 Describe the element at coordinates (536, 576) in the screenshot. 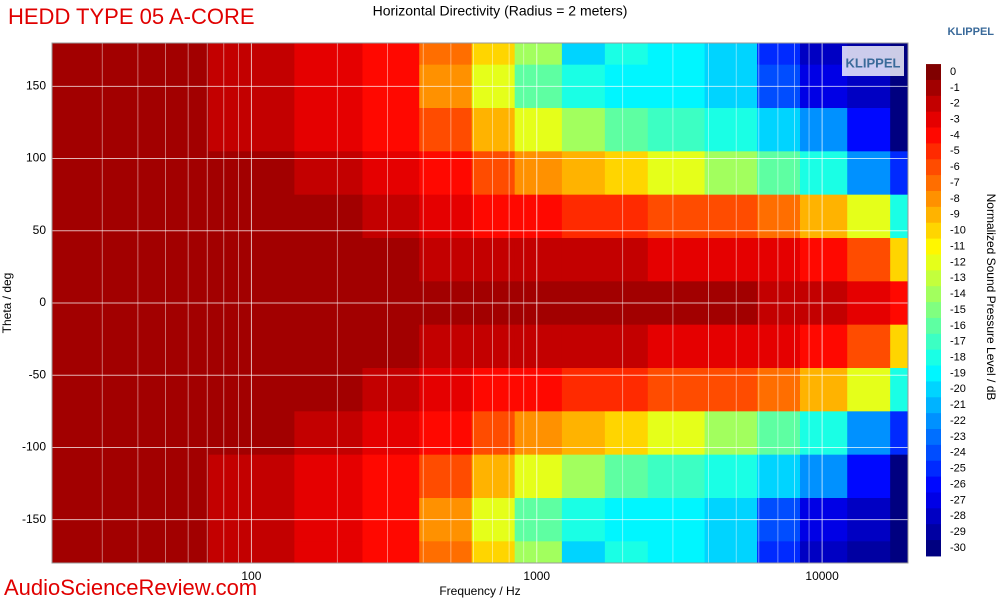

I see `x-tick-label: 1000` at that location.